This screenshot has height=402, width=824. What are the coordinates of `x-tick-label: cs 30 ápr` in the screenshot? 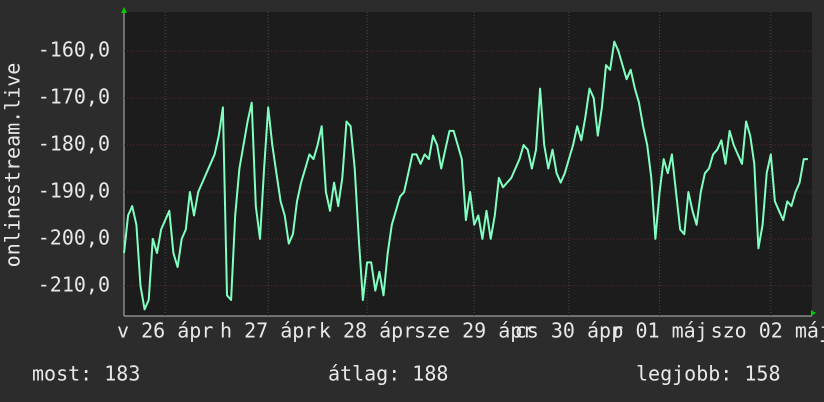 It's located at (569, 331).